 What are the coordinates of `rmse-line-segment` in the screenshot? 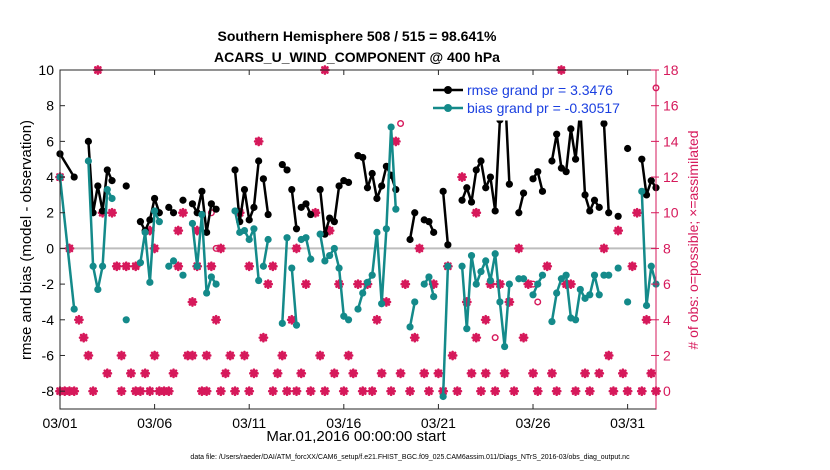 It's located at (412, 226).